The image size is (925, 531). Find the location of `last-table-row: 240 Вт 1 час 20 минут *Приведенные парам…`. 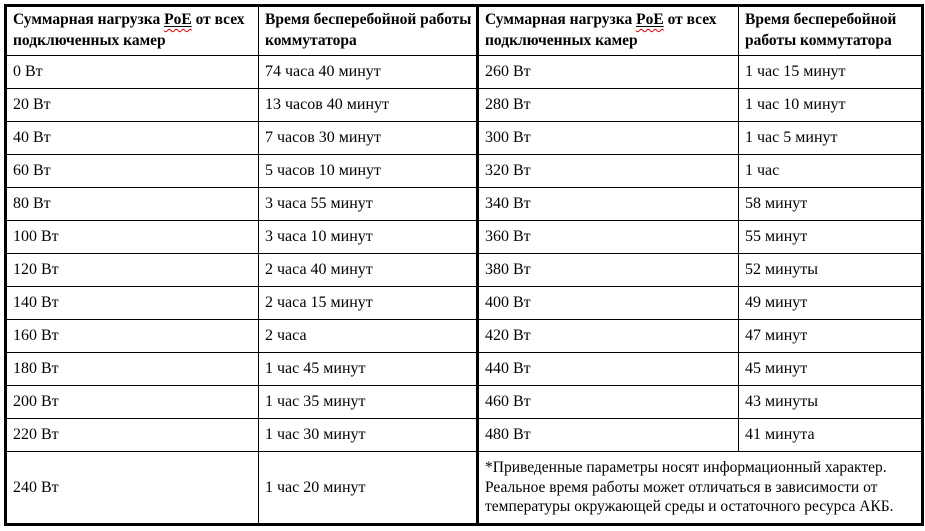

last-table-row: 240 Вт 1 час 20 минут *Приведенные парам… is located at coordinates (464, 488).